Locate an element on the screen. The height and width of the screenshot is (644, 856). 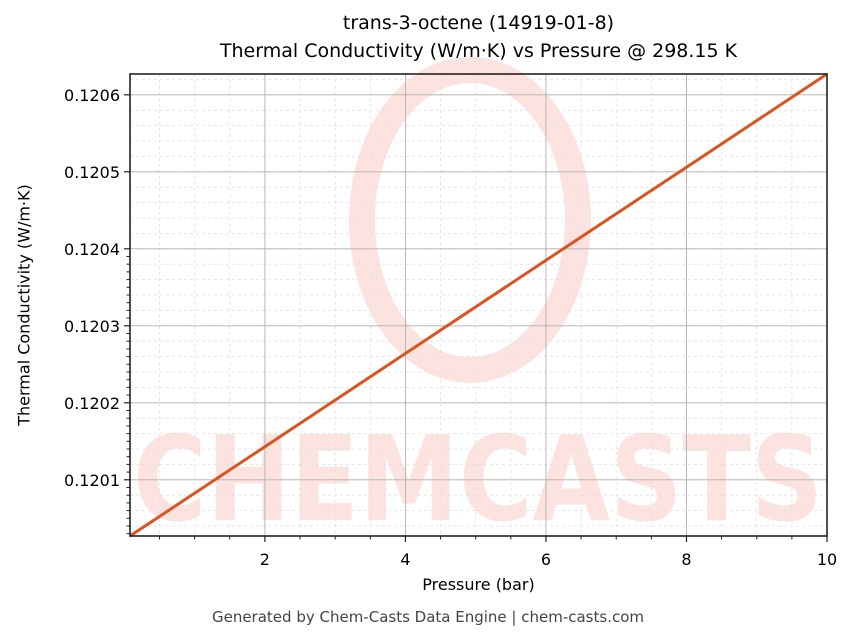
chart-title: trans-3-octene (14919-01-8) is located at coordinates (478, 23).